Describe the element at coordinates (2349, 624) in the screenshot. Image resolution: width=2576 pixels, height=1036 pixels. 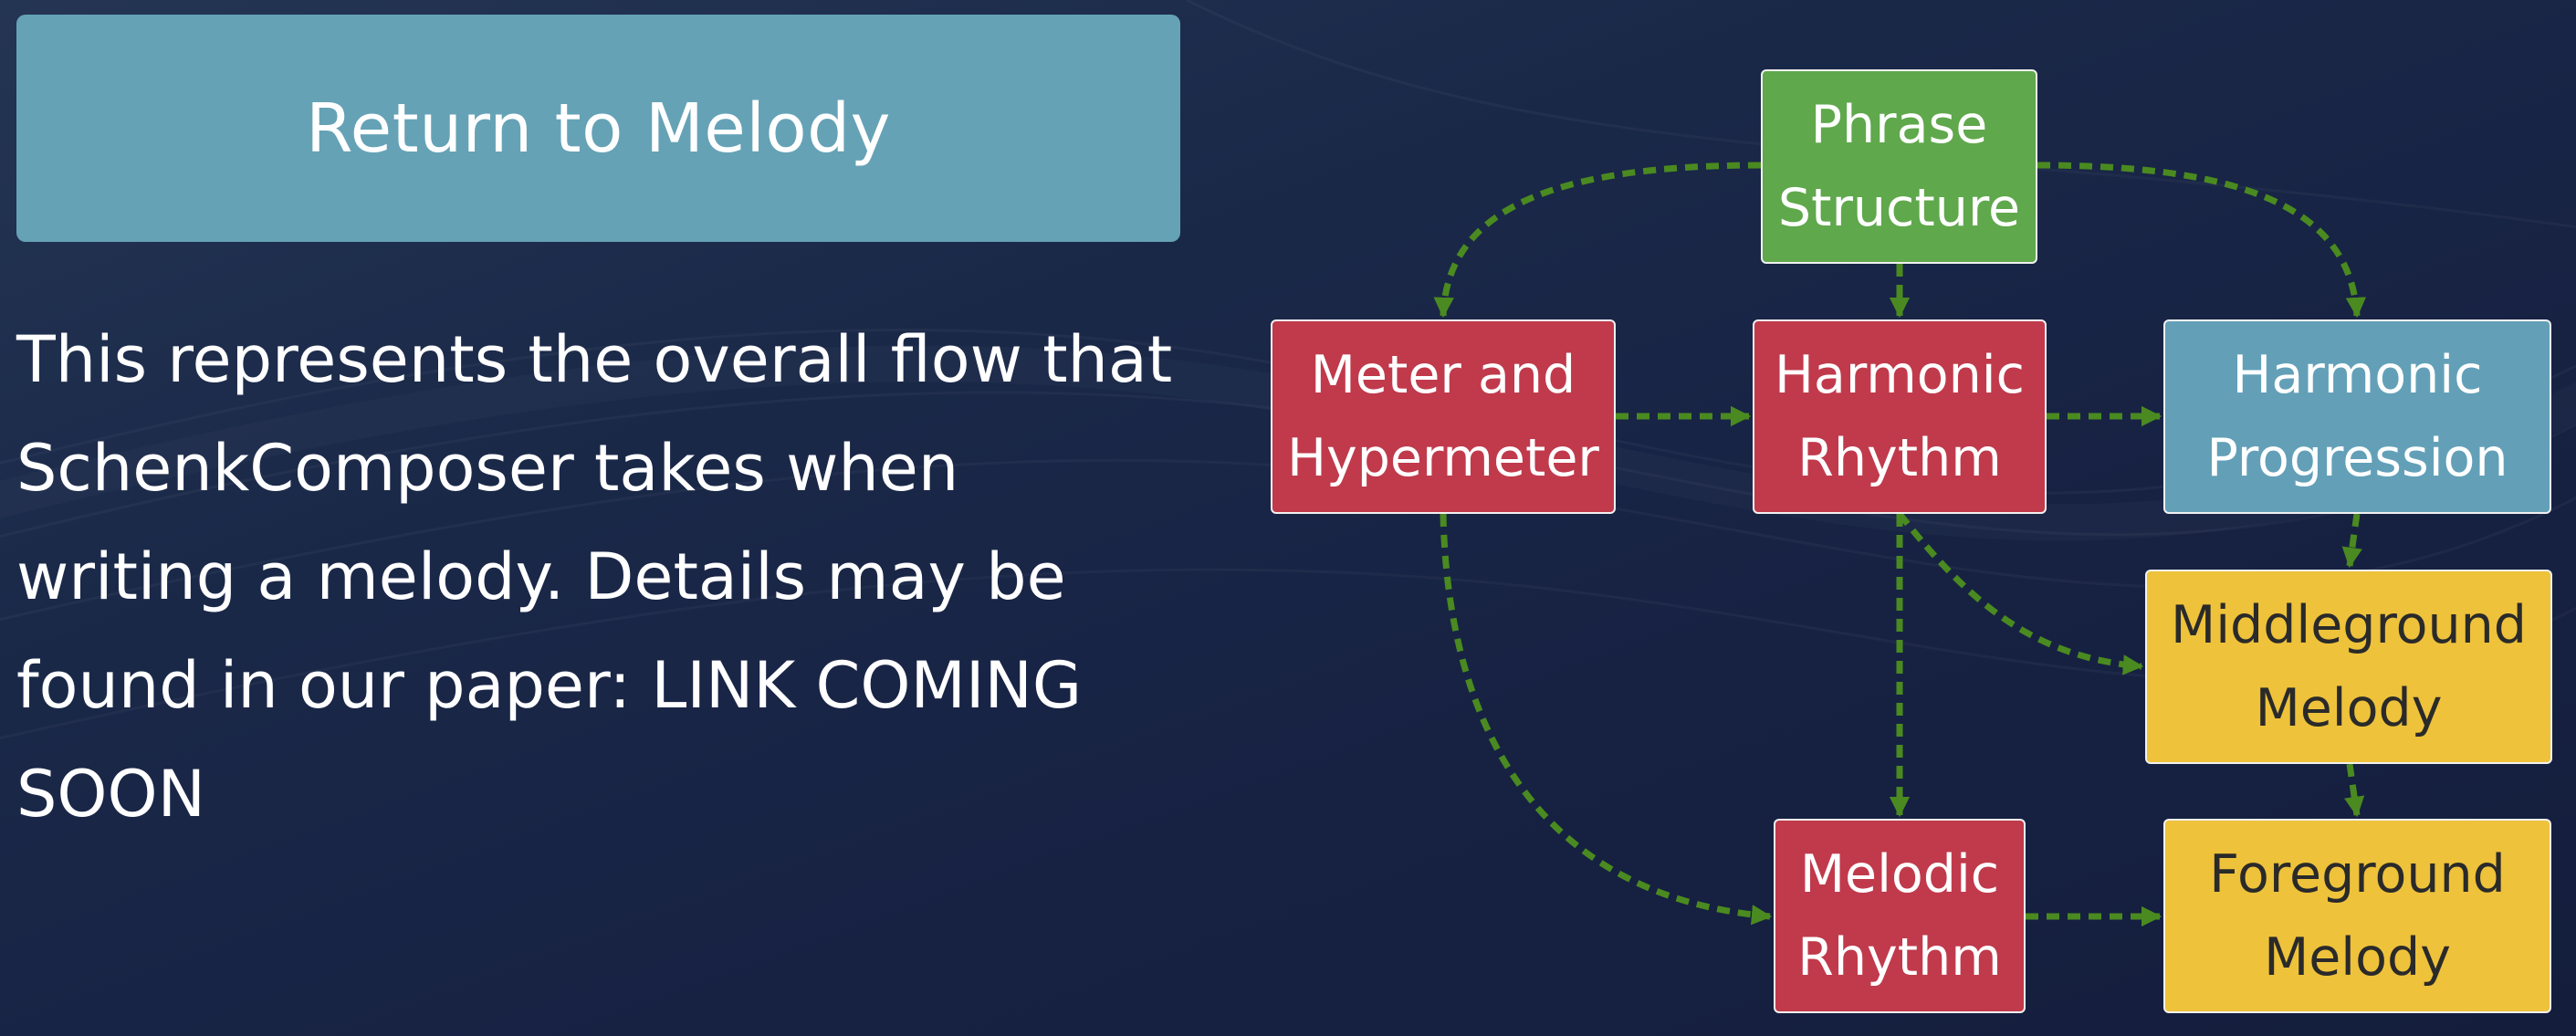
I see `node-label-line1: Middleground` at that location.